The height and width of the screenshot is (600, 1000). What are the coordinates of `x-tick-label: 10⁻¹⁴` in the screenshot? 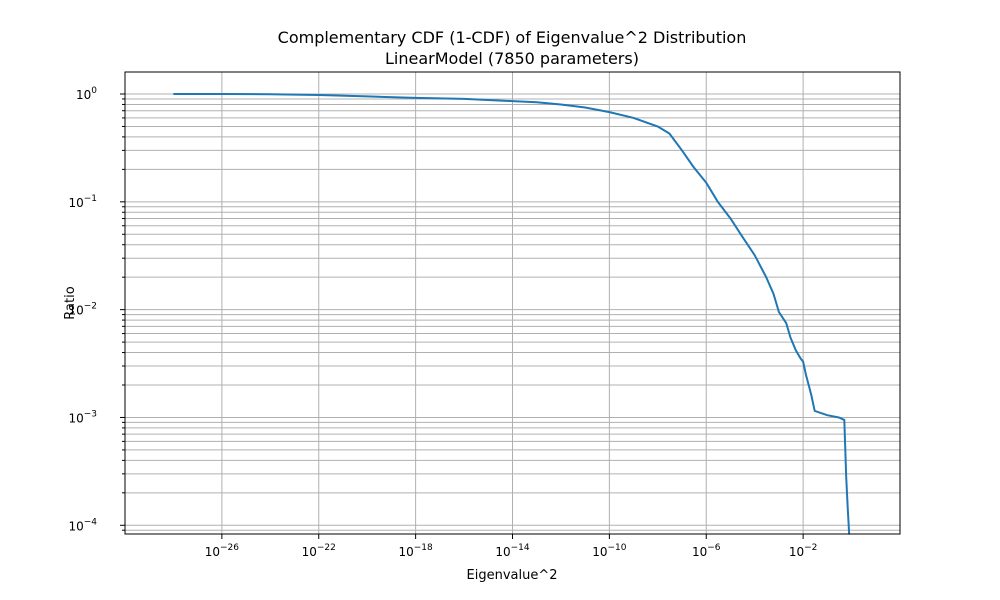 It's located at (512, 551).